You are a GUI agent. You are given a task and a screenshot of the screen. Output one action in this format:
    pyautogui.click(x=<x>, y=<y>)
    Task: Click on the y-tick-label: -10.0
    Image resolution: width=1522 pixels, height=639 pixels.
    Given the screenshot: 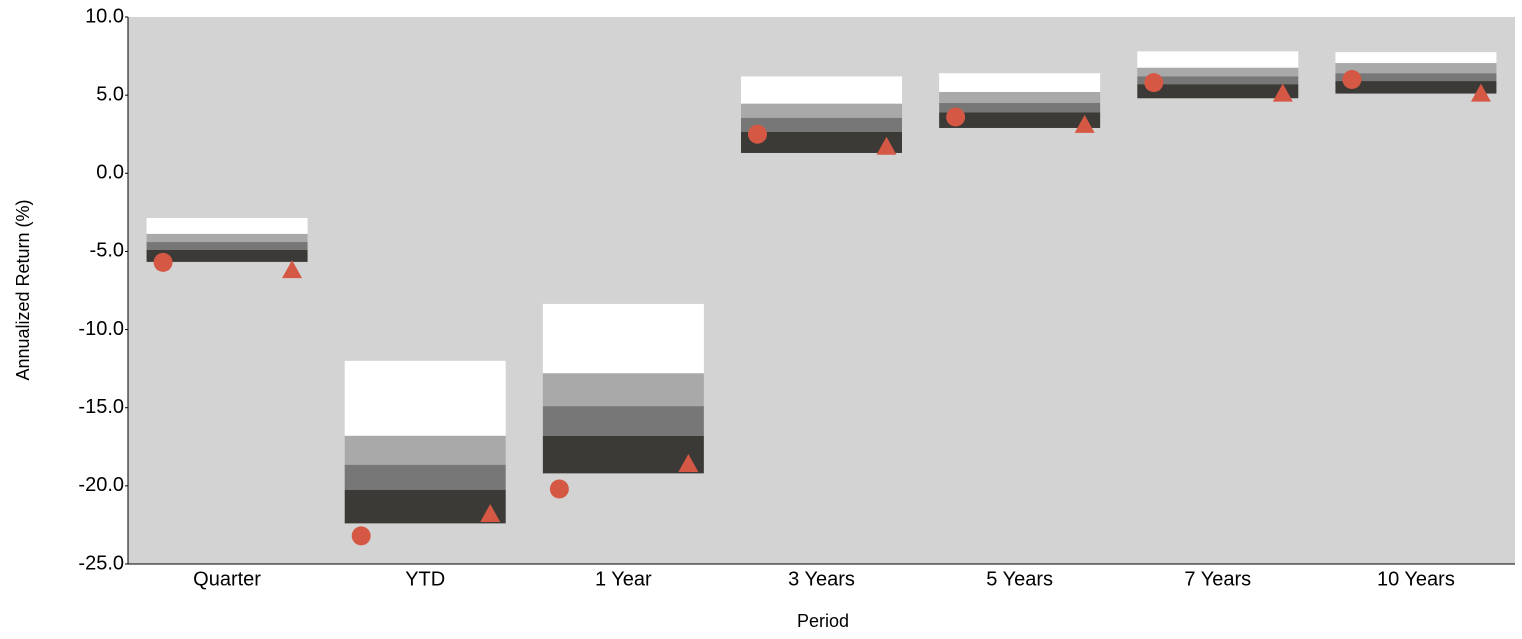 What is the action you would take?
    pyautogui.click(x=101, y=329)
    